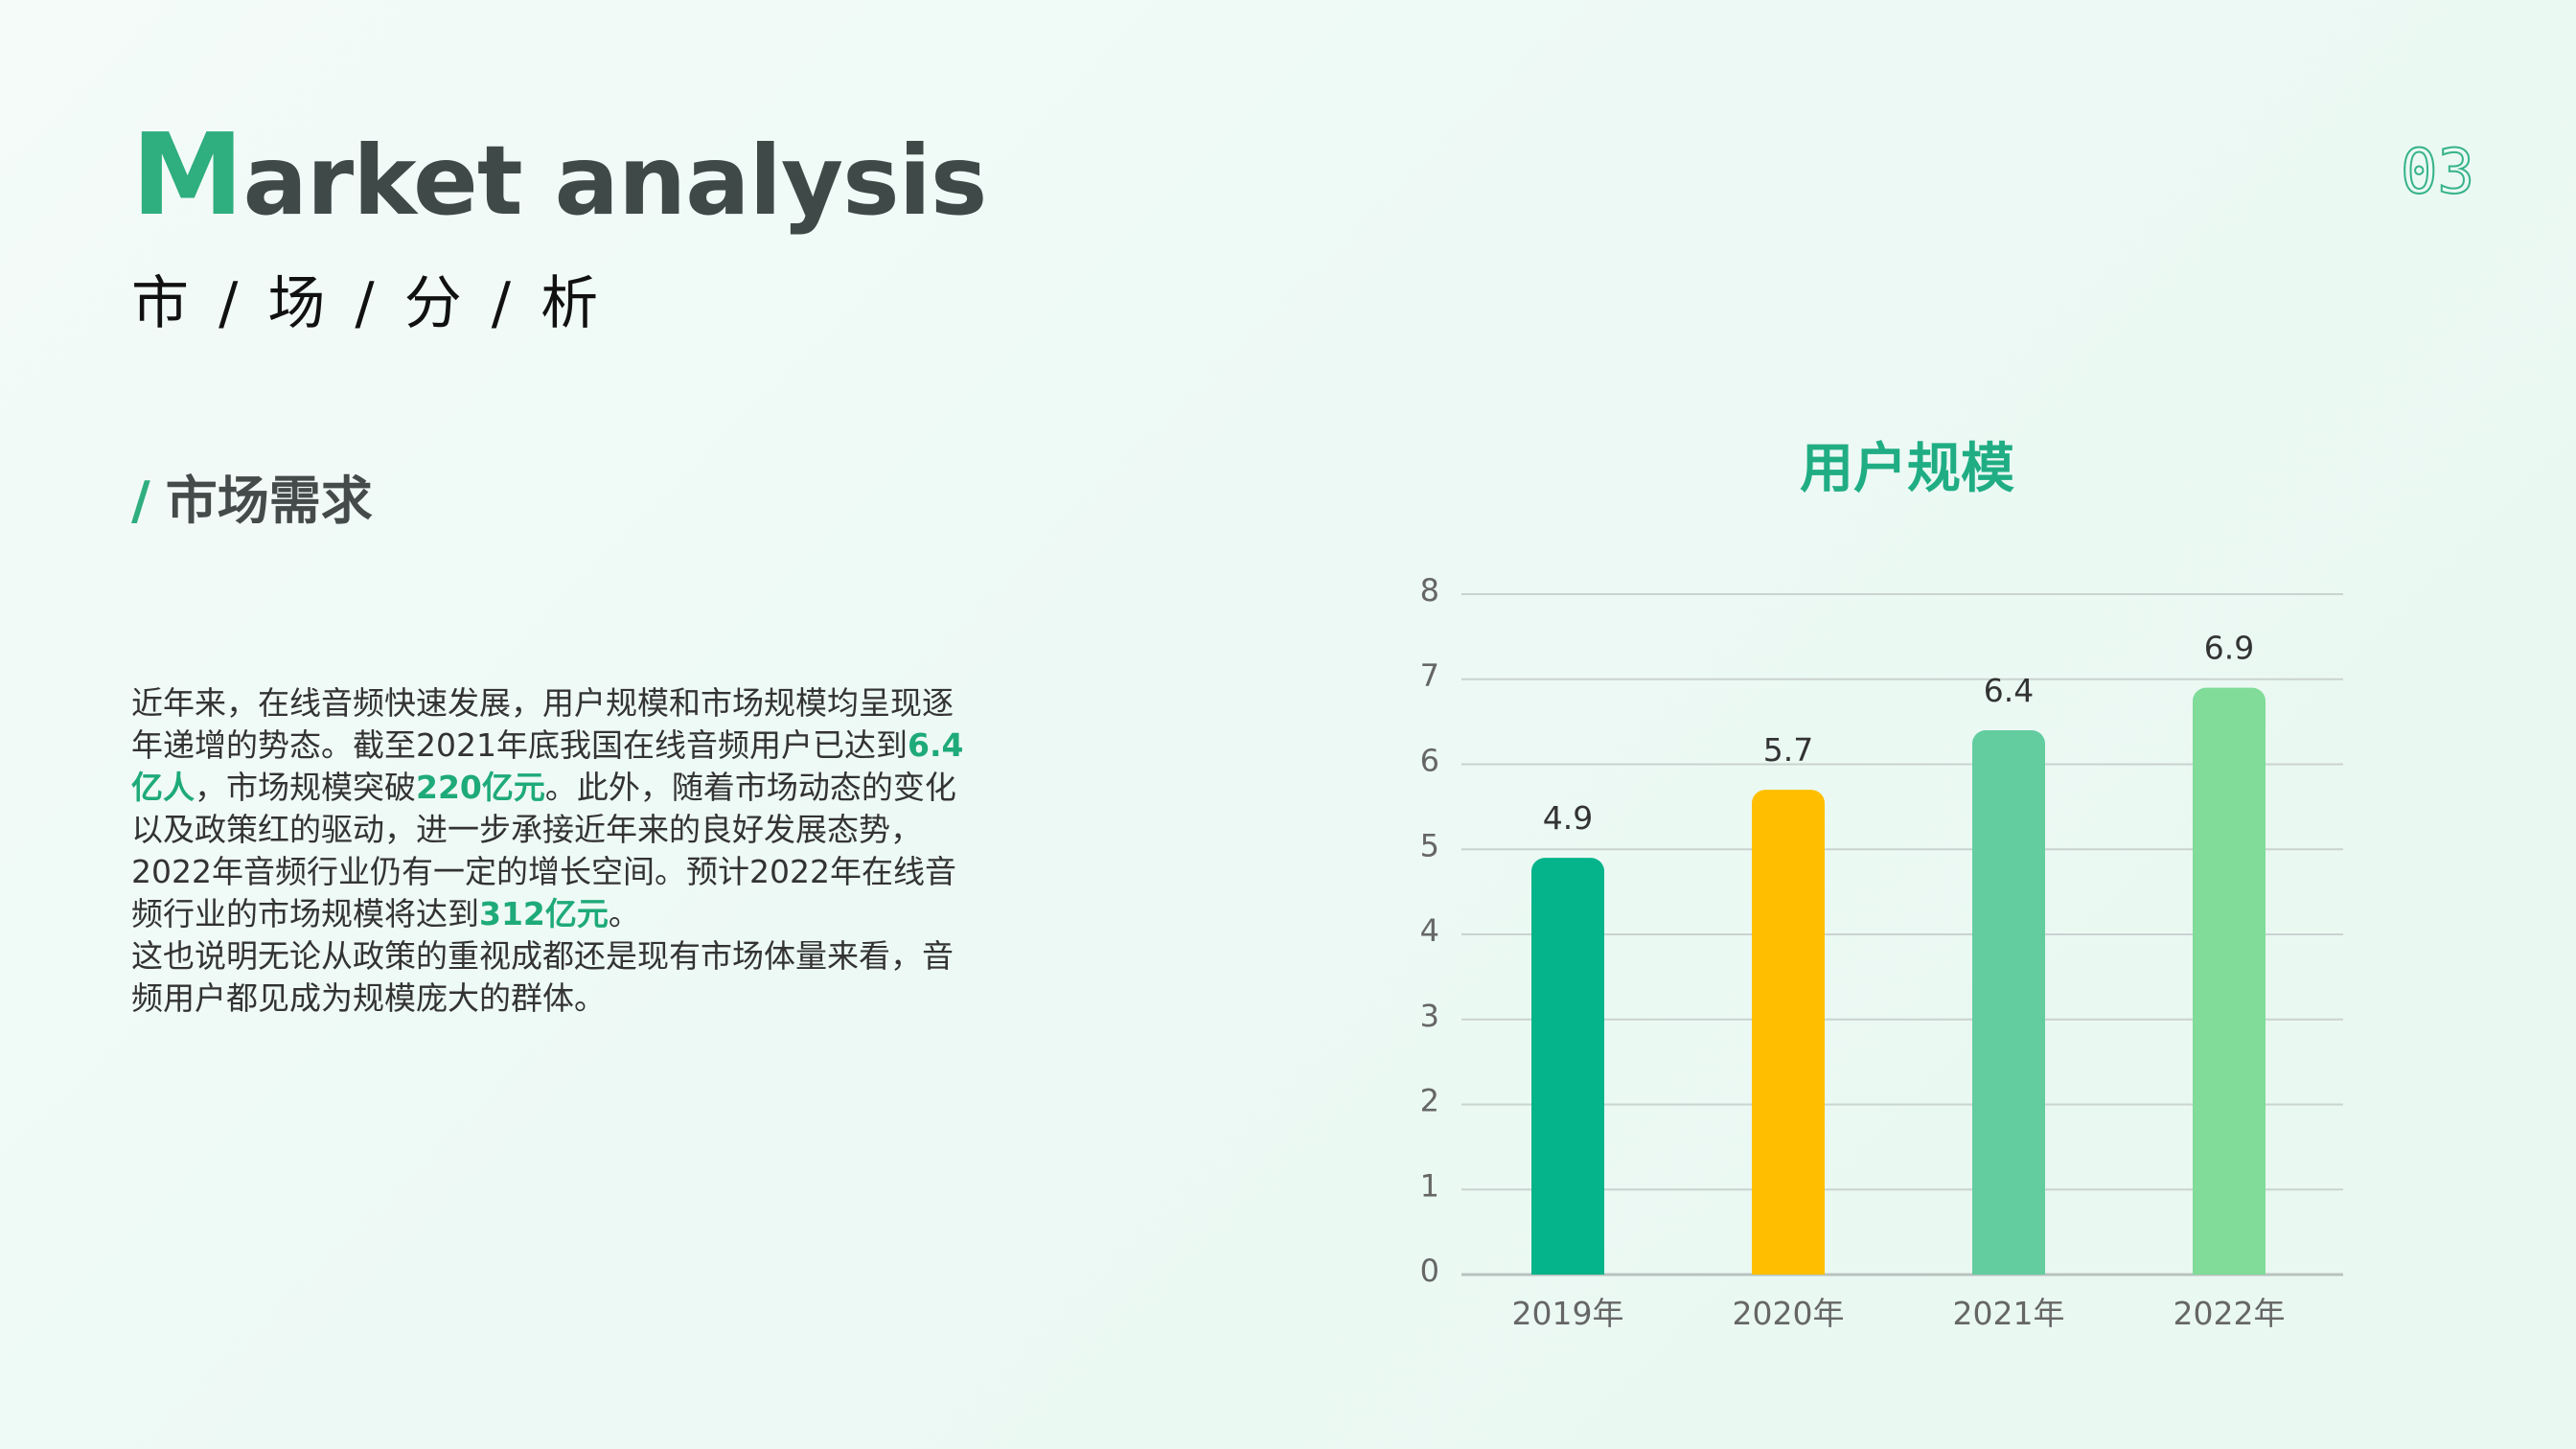 This screenshot has width=2576, height=1449. What do you see at coordinates (1429, 675) in the screenshot?
I see `y-tick-label: 7` at bounding box center [1429, 675].